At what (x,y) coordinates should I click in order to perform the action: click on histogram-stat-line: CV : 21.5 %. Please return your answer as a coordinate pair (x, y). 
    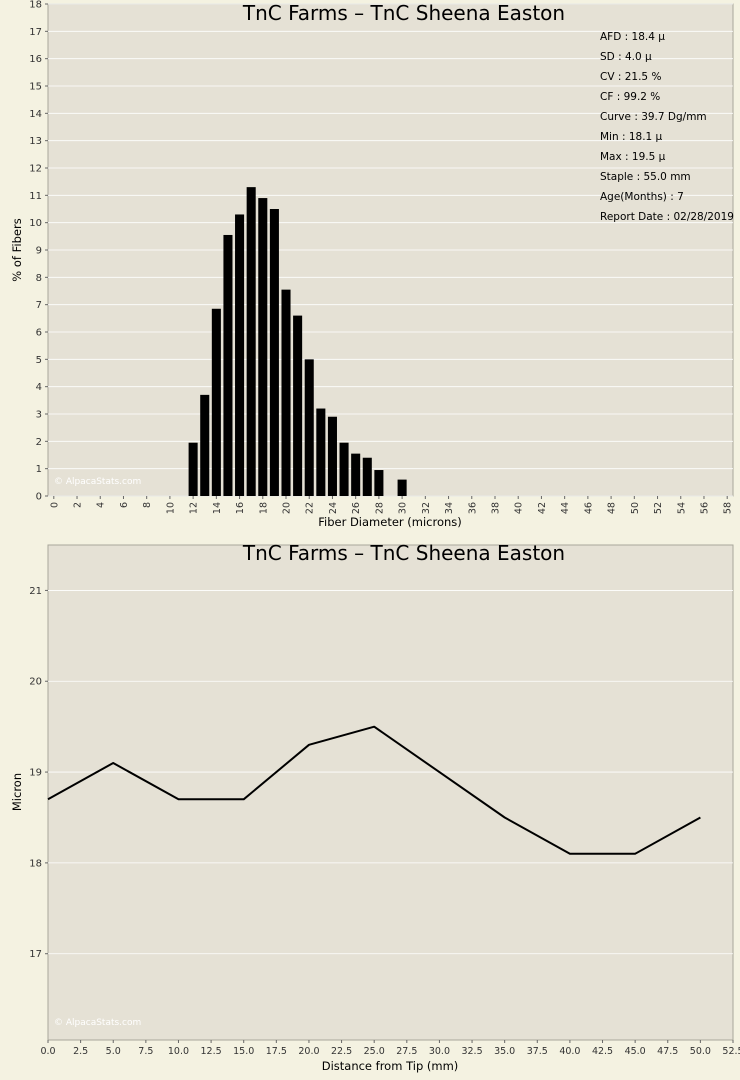
    Looking at the image, I should click on (630, 77).